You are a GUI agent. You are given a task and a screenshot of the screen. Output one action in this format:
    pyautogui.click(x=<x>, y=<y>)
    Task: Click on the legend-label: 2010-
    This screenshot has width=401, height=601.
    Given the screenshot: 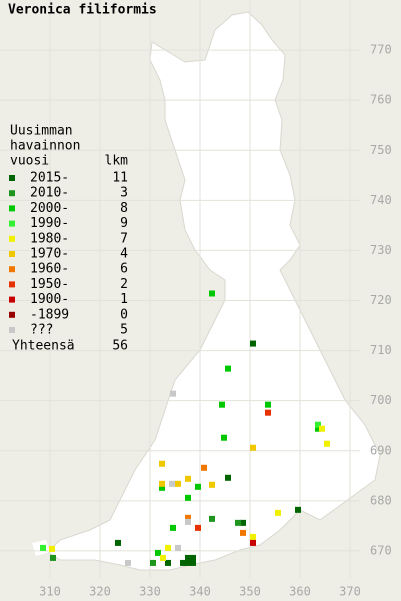 What is the action you would take?
    pyautogui.click(x=49, y=193)
    